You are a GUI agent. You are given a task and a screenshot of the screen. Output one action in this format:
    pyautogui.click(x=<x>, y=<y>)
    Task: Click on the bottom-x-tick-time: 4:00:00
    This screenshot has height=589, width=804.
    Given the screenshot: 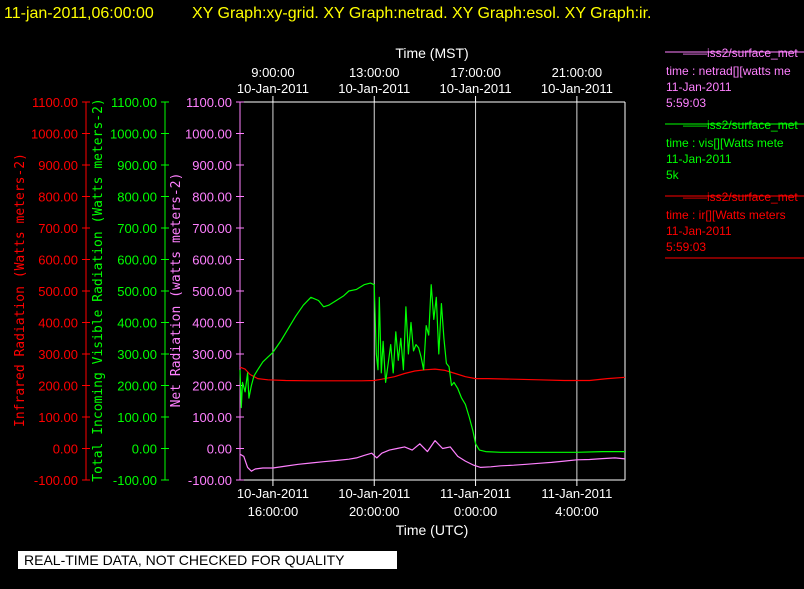 What is the action you would take?
    pyautogui.click(x=576, y=511)
    